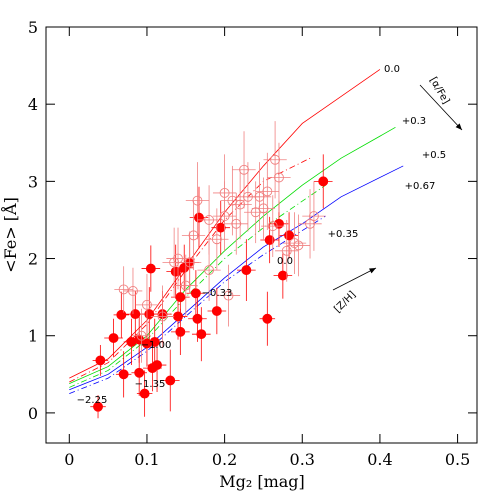 This screenshot has width=499, height=503. I want to click on annotation: +0.3, so click(414, 121).